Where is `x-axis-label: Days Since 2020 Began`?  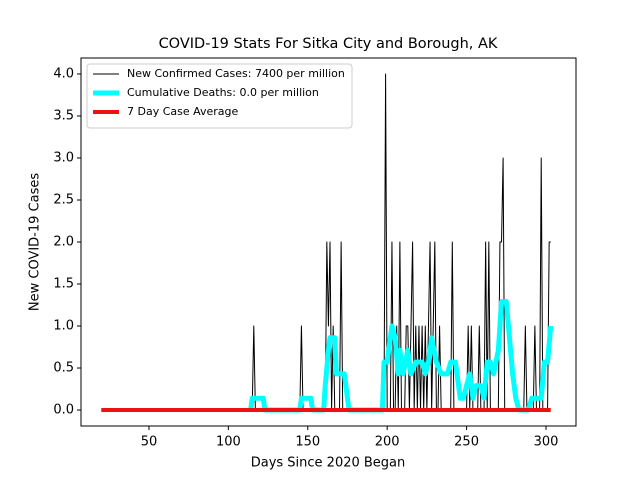
x-axis-label: Days Since 2020 Began is located at coordinates (328, 463).